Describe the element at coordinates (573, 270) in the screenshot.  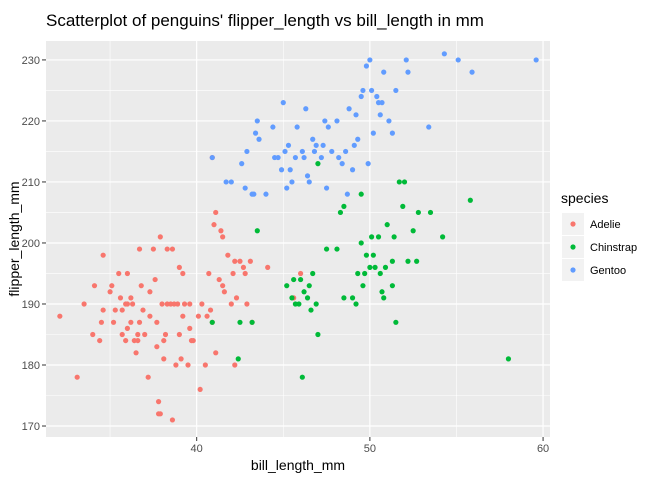
I see `legend-key-gentoo` at that location.